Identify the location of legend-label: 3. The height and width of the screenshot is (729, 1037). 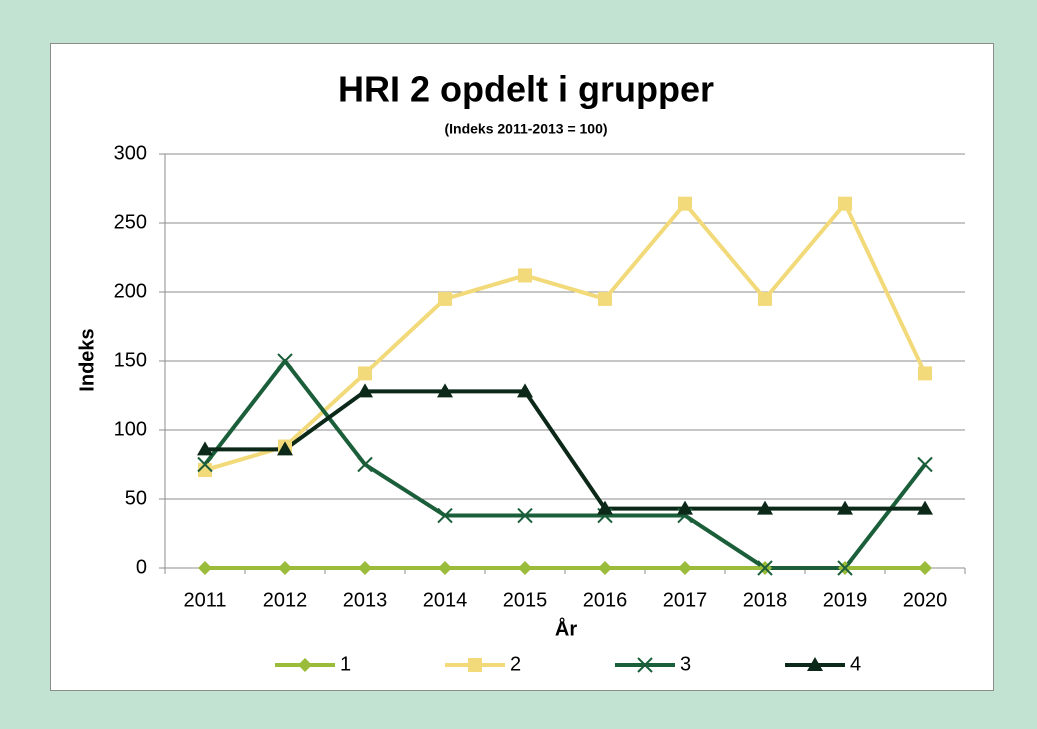
(685, 664).